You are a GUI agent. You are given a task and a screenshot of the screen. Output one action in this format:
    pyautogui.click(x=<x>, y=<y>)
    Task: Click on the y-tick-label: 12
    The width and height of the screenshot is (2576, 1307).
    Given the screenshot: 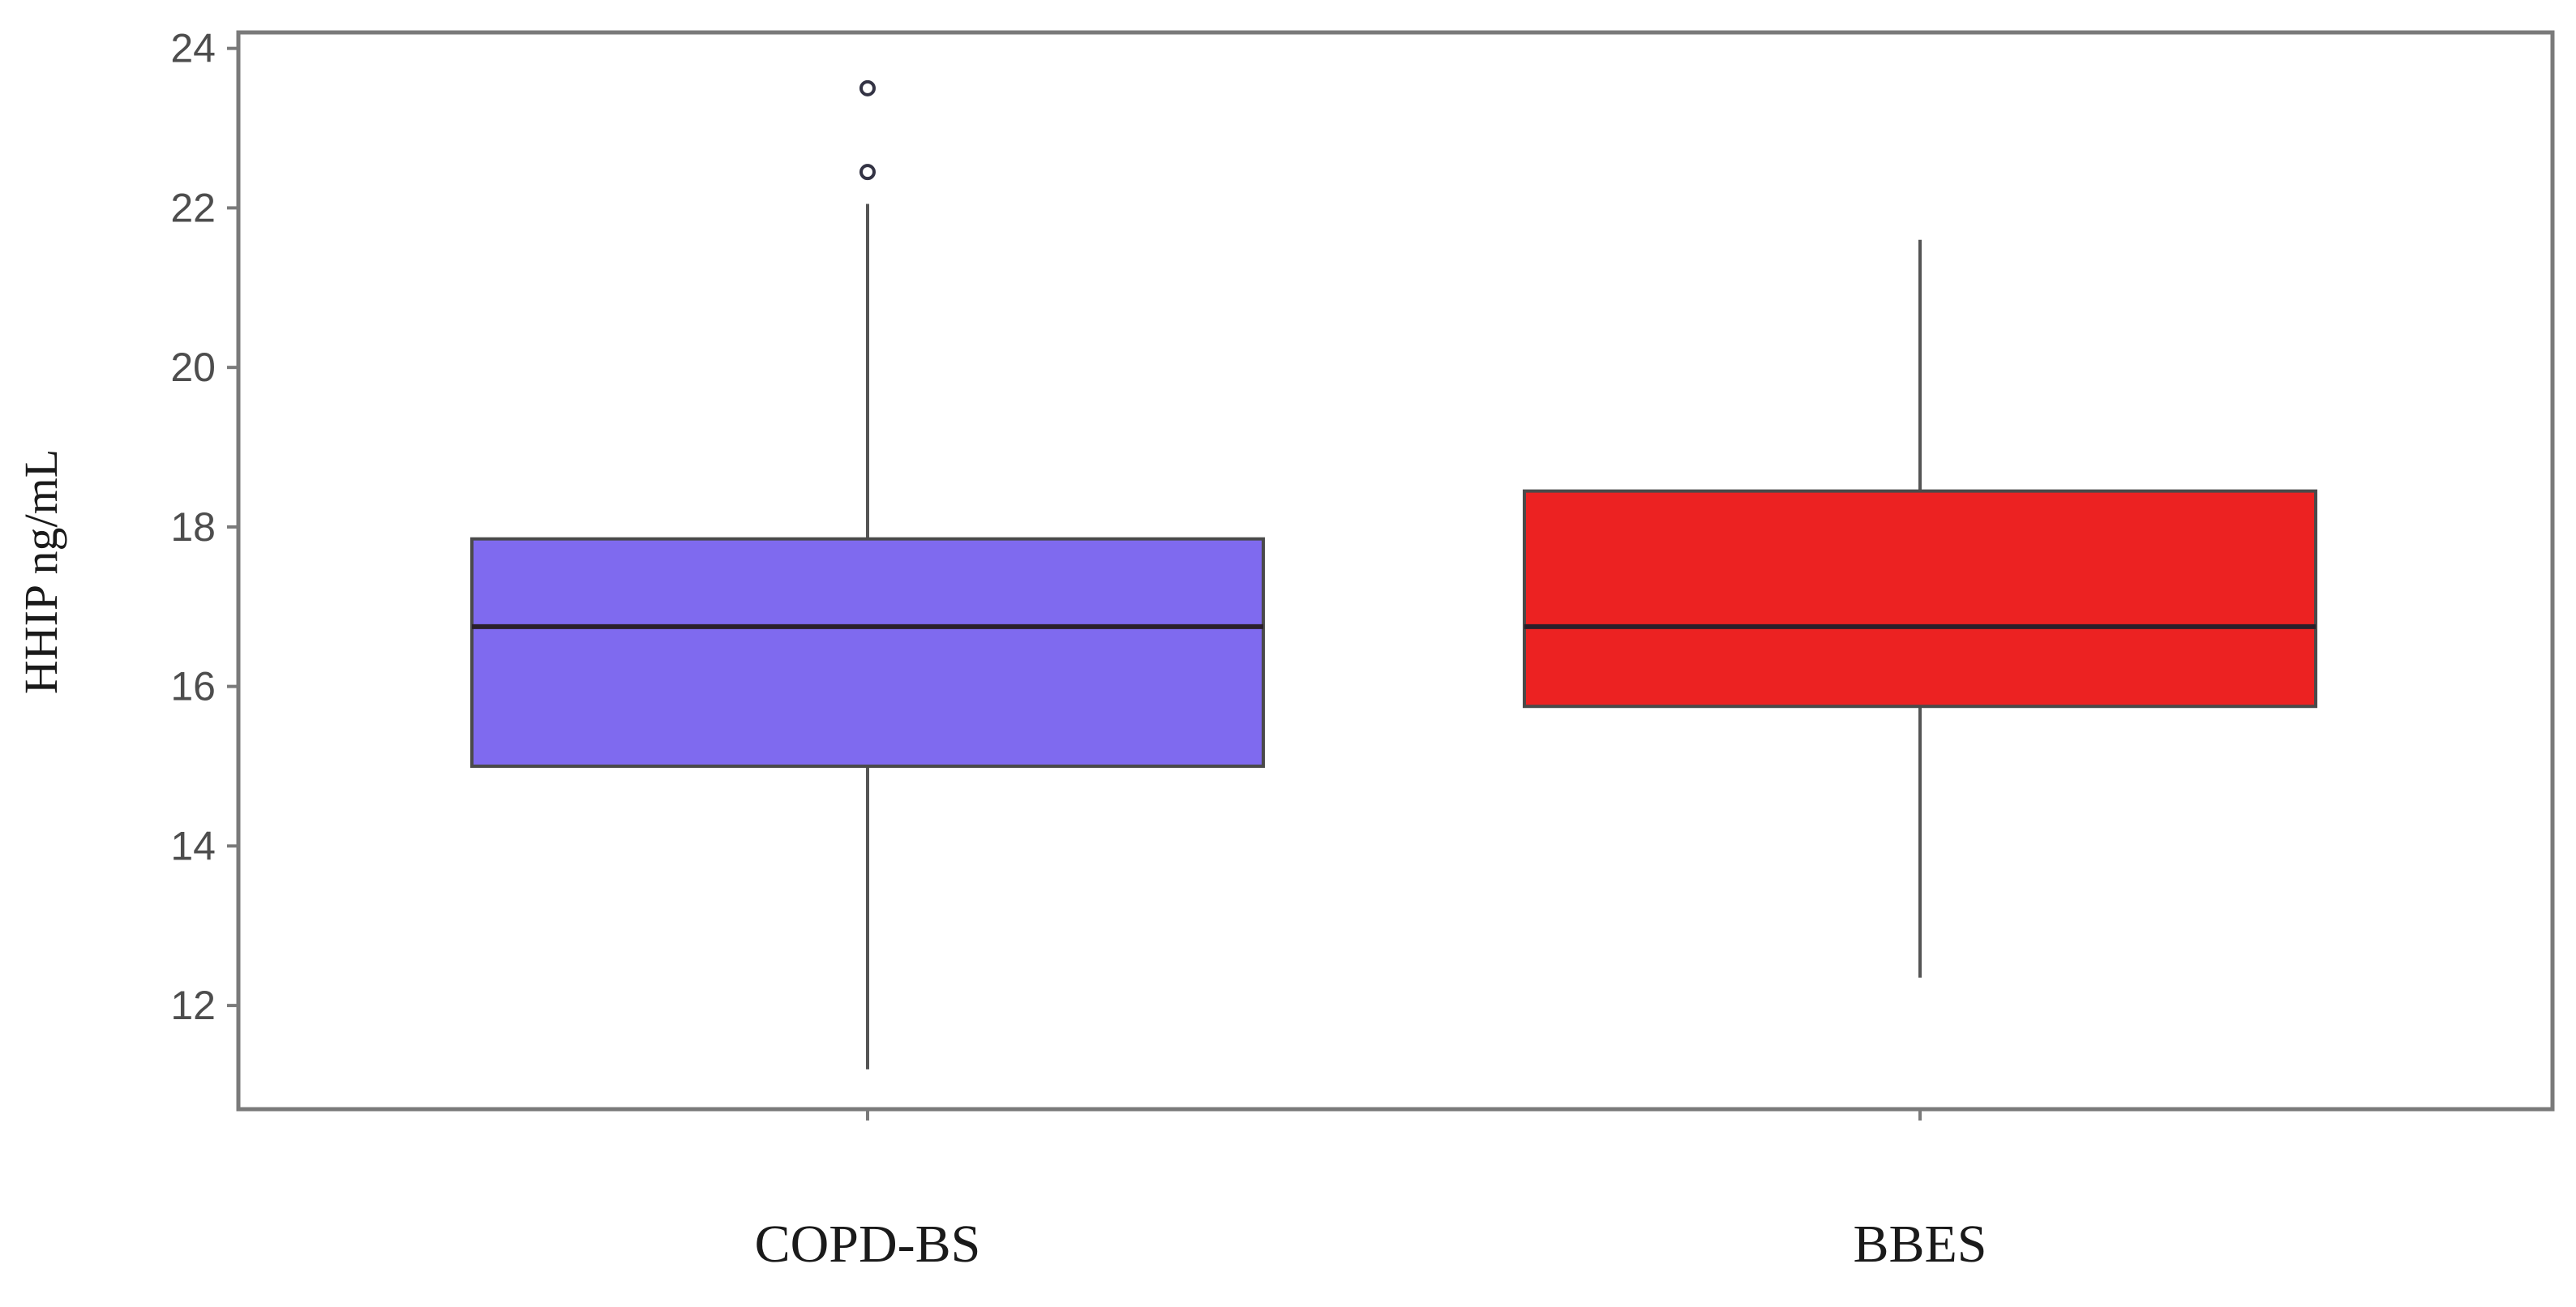 What is the action you would take?
    pyautogui.click(x=193, y=1005)
    